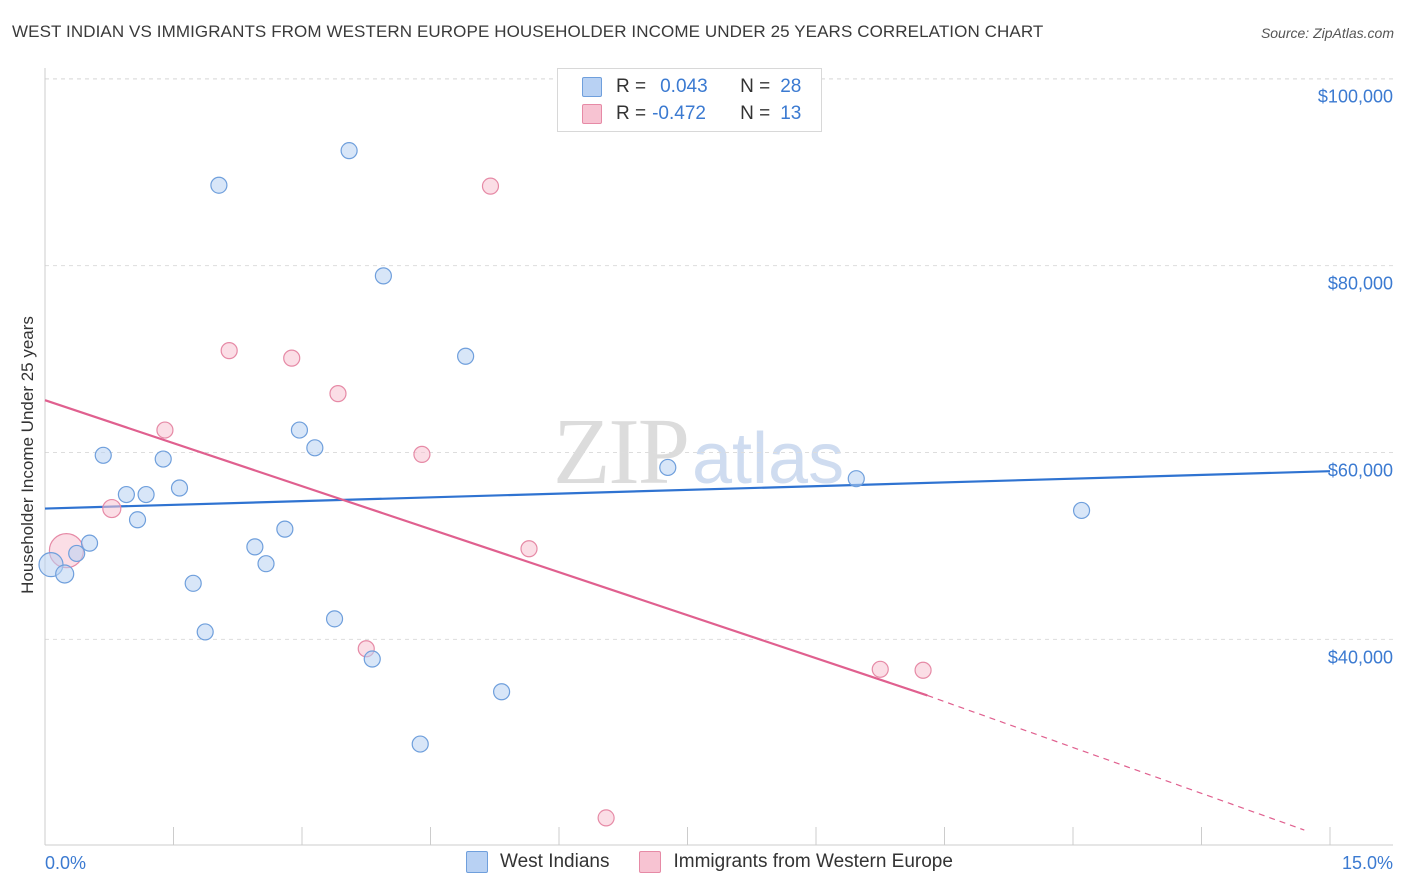 This screenshot has width=1406, height=892. Describe the element at coordinates (1360, 657) in the screenshot. I see `y-tick-label: $40,000` at that location.